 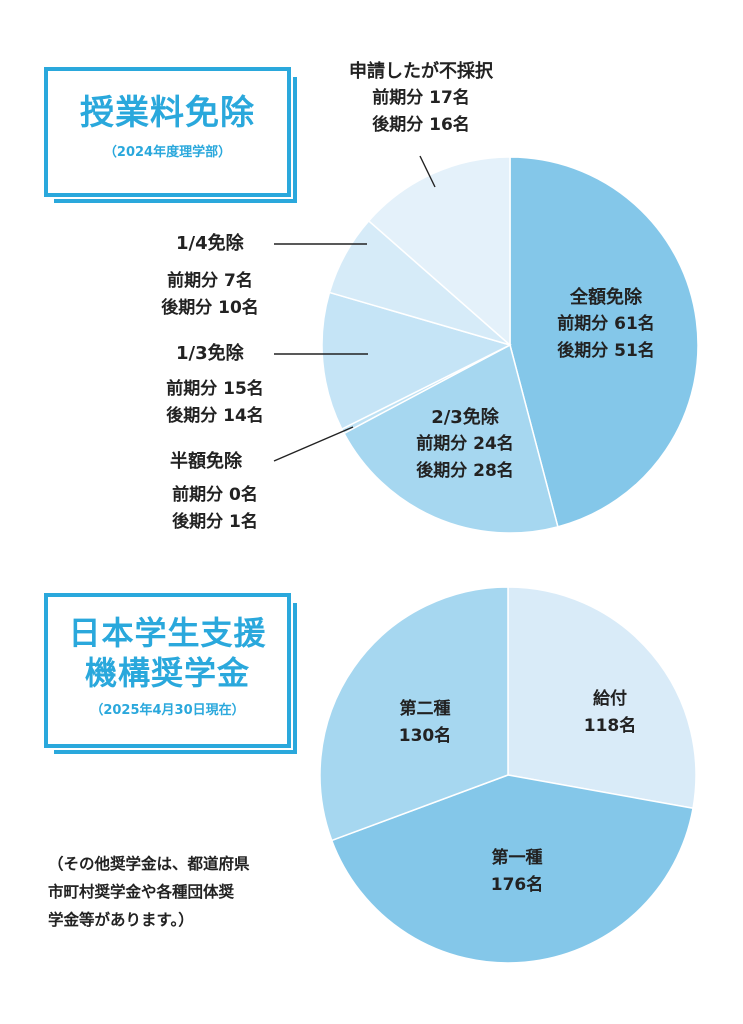 I want to click on fee-waiver-title: 授業料免除, so click(x=167, y=113).